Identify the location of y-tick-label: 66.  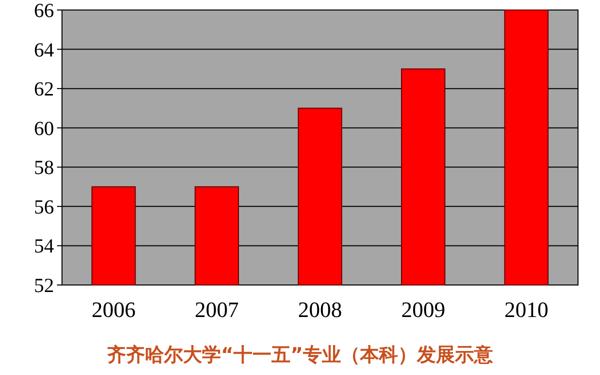
(44, 11).